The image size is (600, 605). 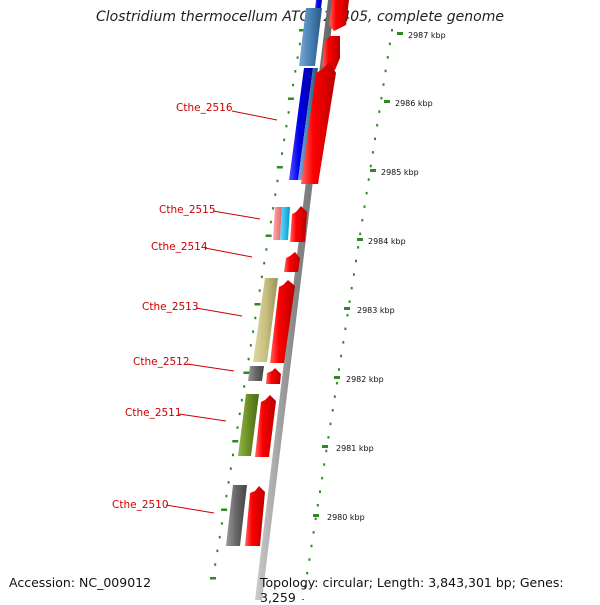 What do you see at coordinates (285, 223) in the screenshot?
I see `cog-block-2515-cyan` at bounding box center [285, 223].